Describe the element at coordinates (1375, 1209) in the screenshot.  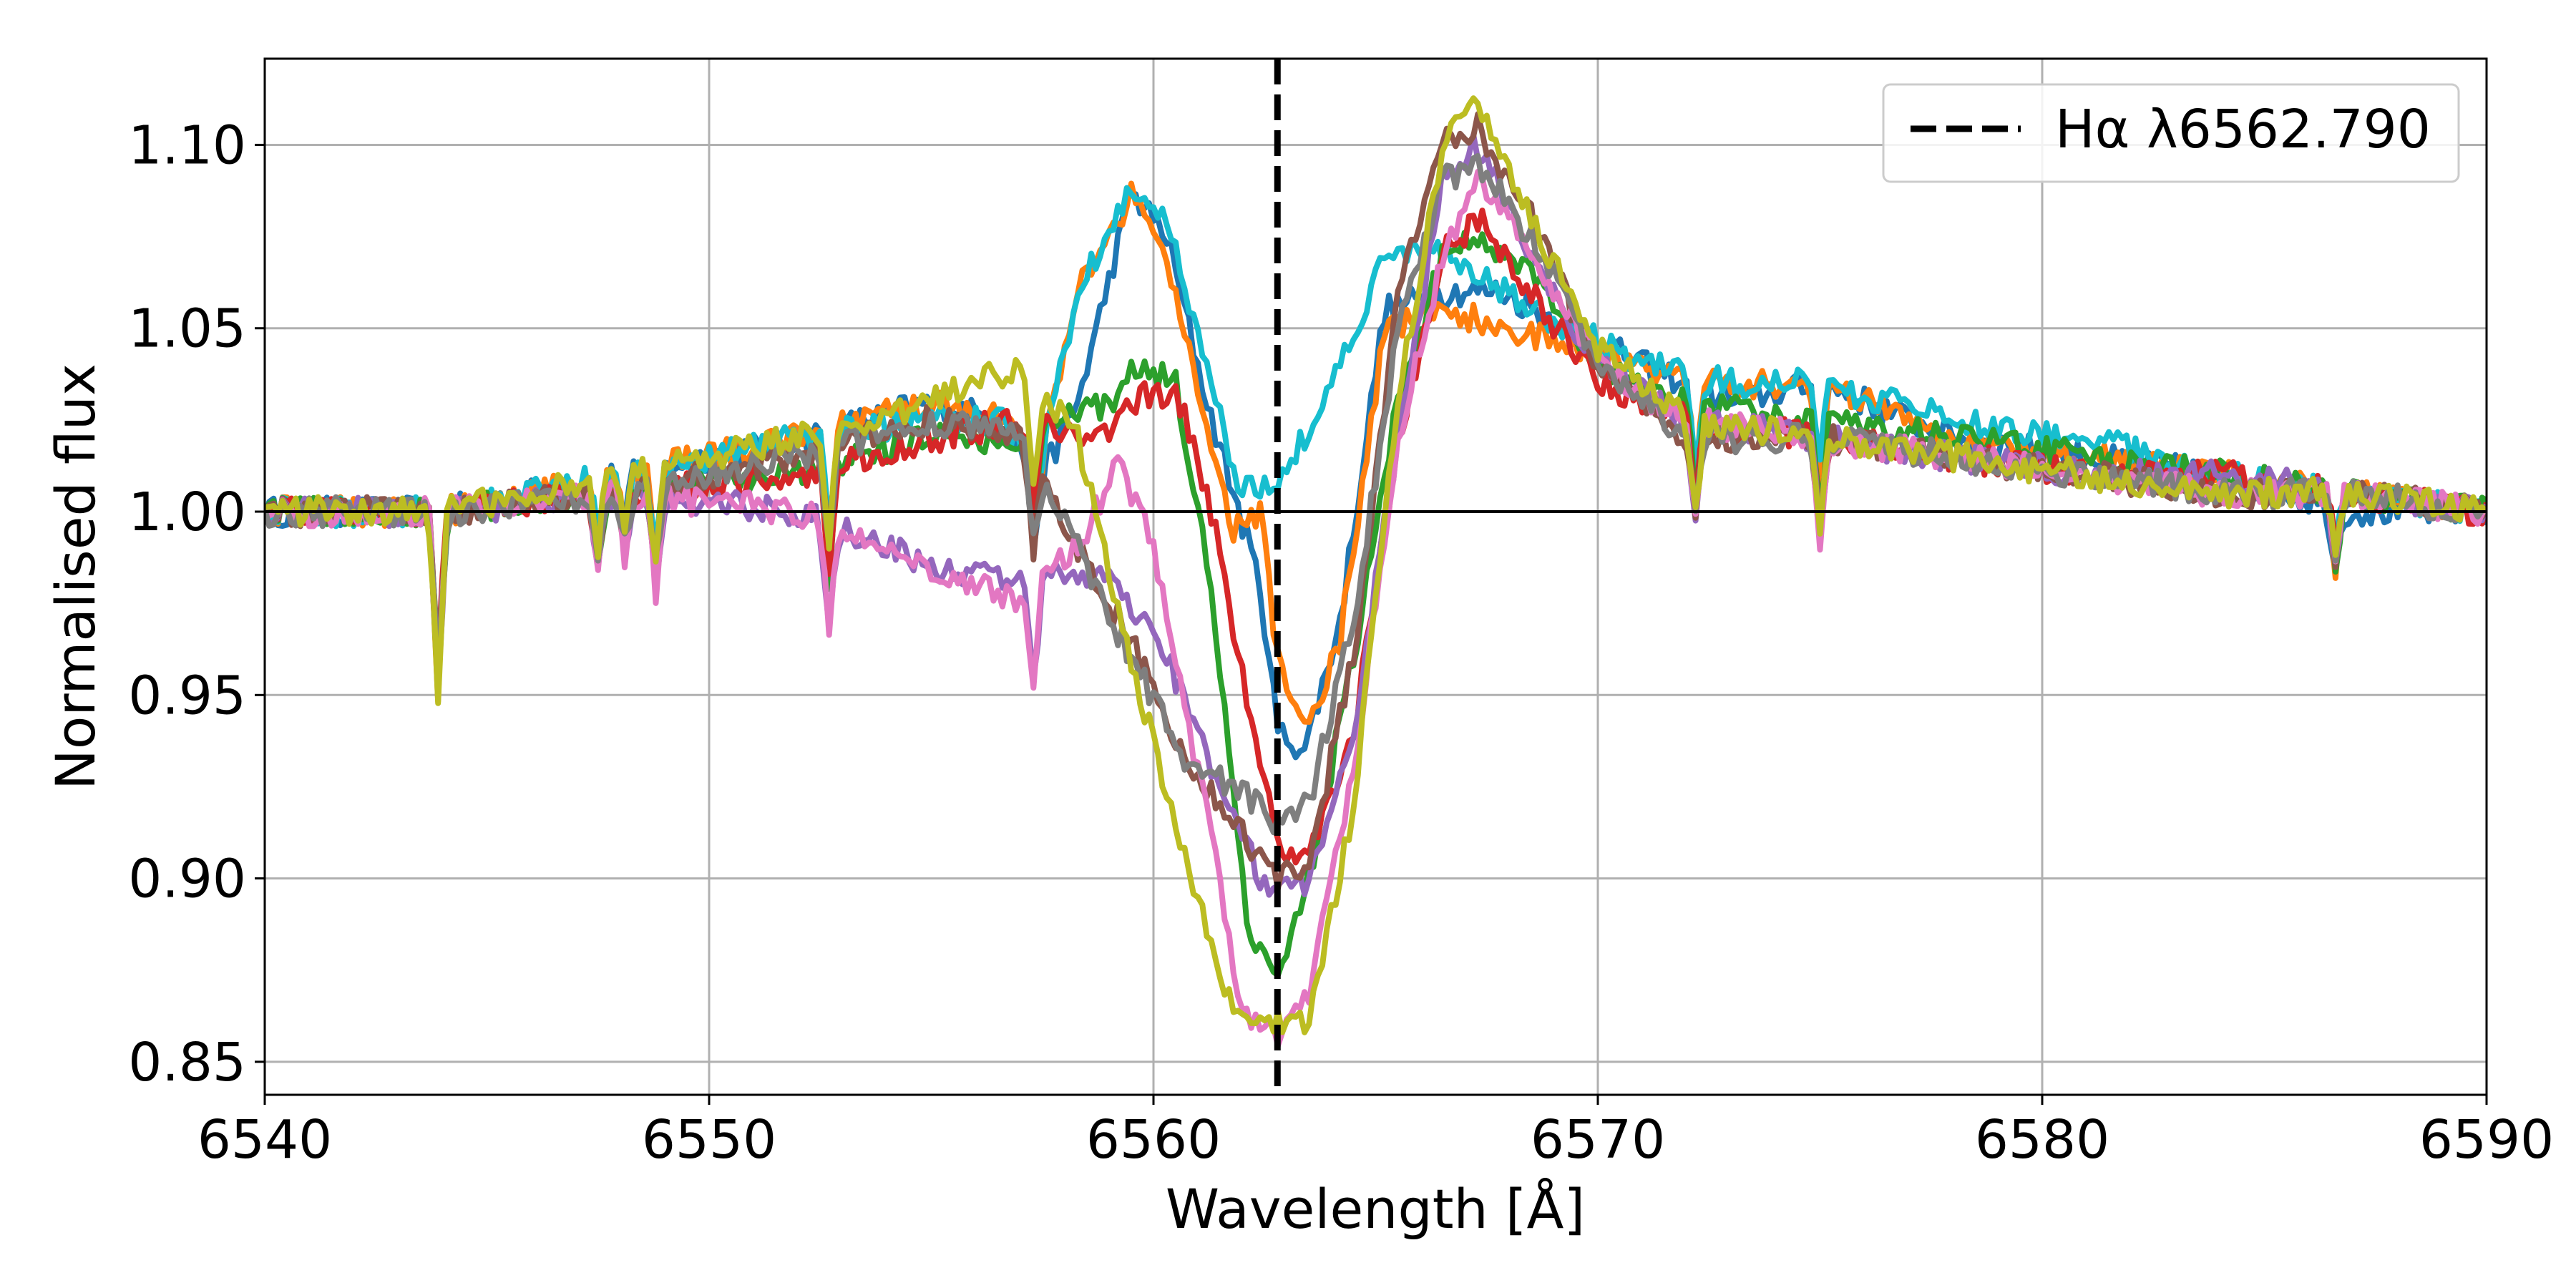
I see `x-axis-label: Wavelength [Å]` at that location.